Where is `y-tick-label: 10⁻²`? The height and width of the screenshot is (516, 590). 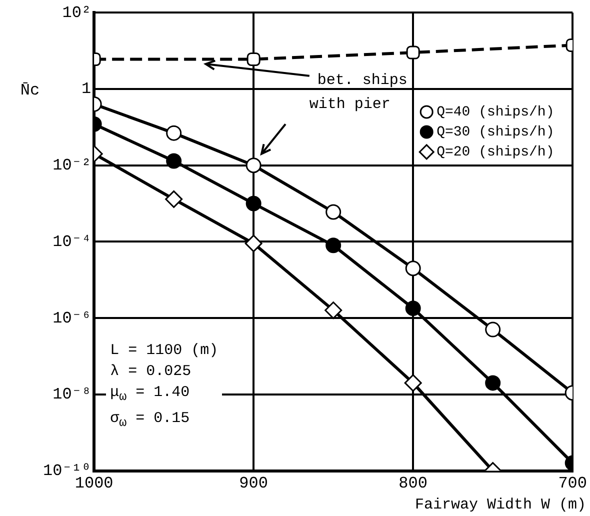
y-tick-label: 10⁻² is located at coordinates (72, 165).